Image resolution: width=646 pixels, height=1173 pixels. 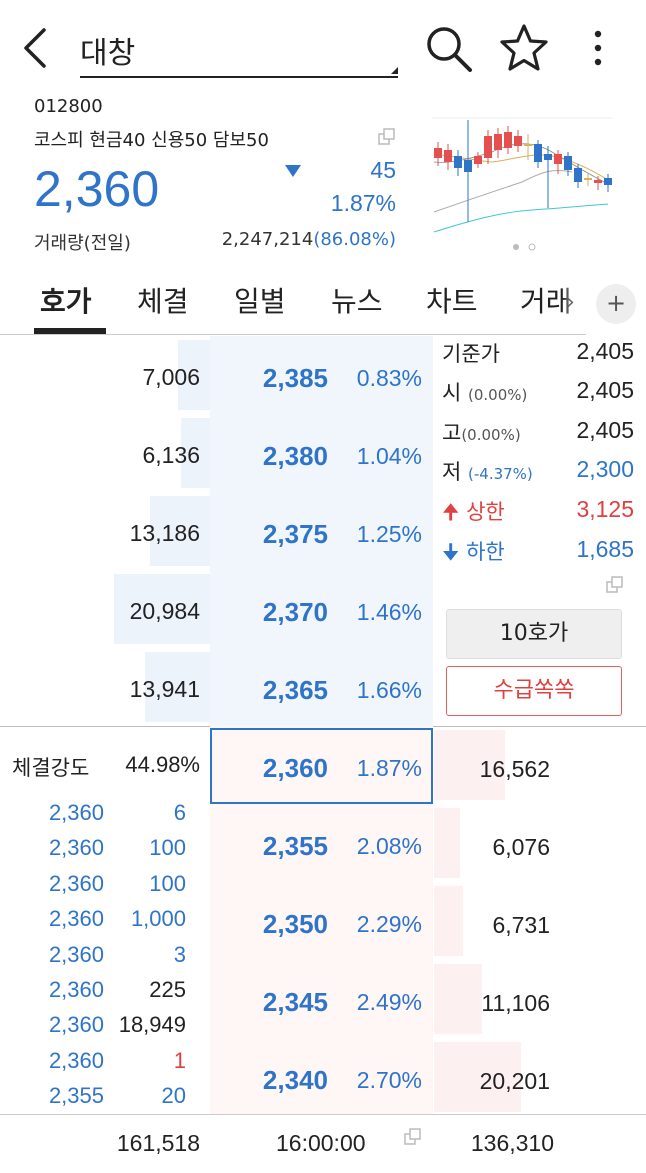 I want to click on bid-row: 2,340 2.70% 20,201, so click(x=323, y=1079).